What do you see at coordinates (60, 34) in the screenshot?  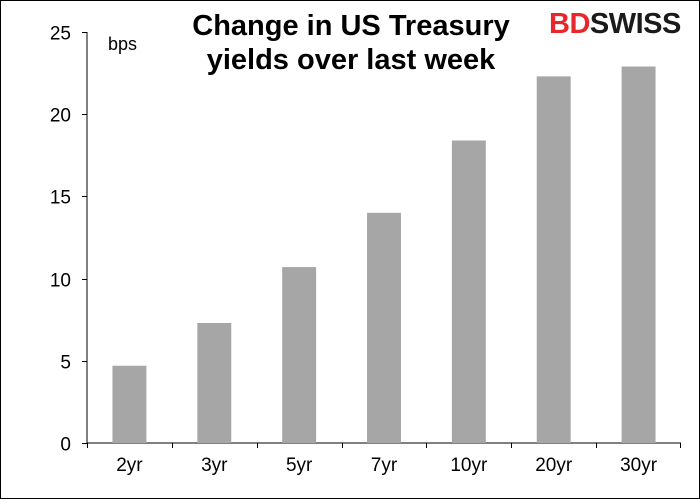 I see `y-tick-label: 25` at bounding box center [60, 34].